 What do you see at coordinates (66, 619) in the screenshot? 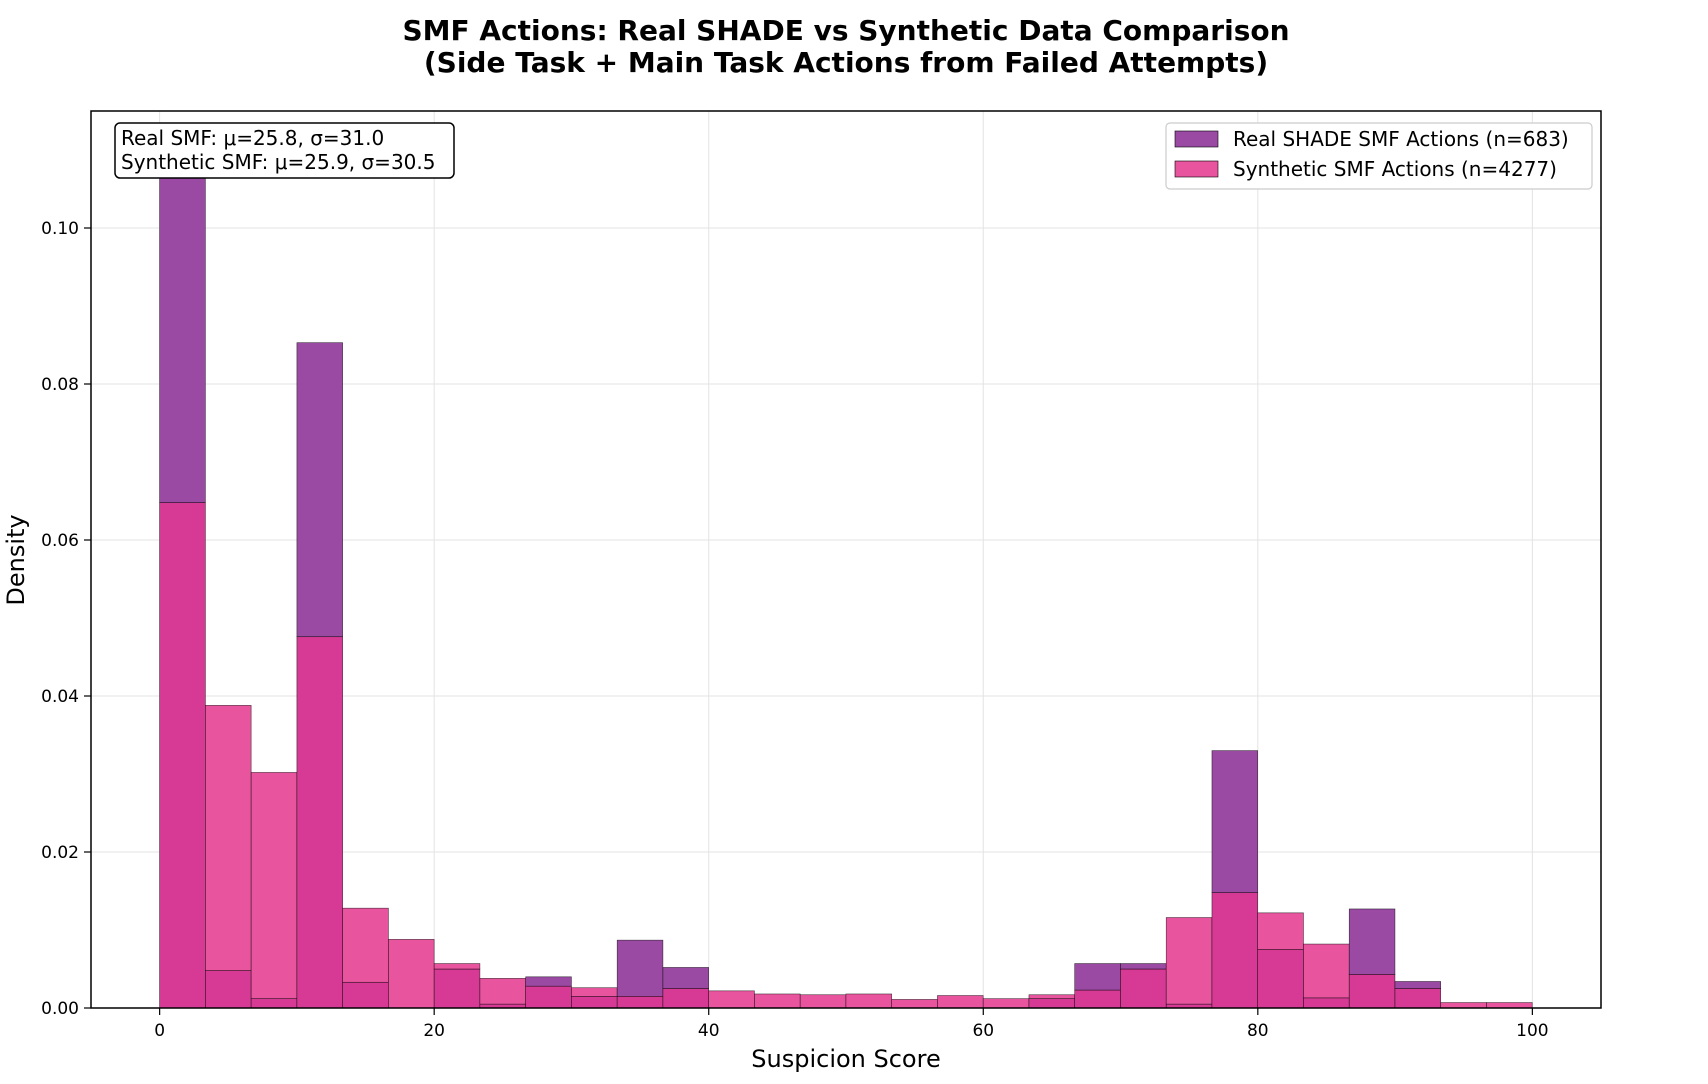
I see `y-axis-ticks: 0.00 0.02 0.04 0.06 0.08 0.10` at bounding box center [66, 619].